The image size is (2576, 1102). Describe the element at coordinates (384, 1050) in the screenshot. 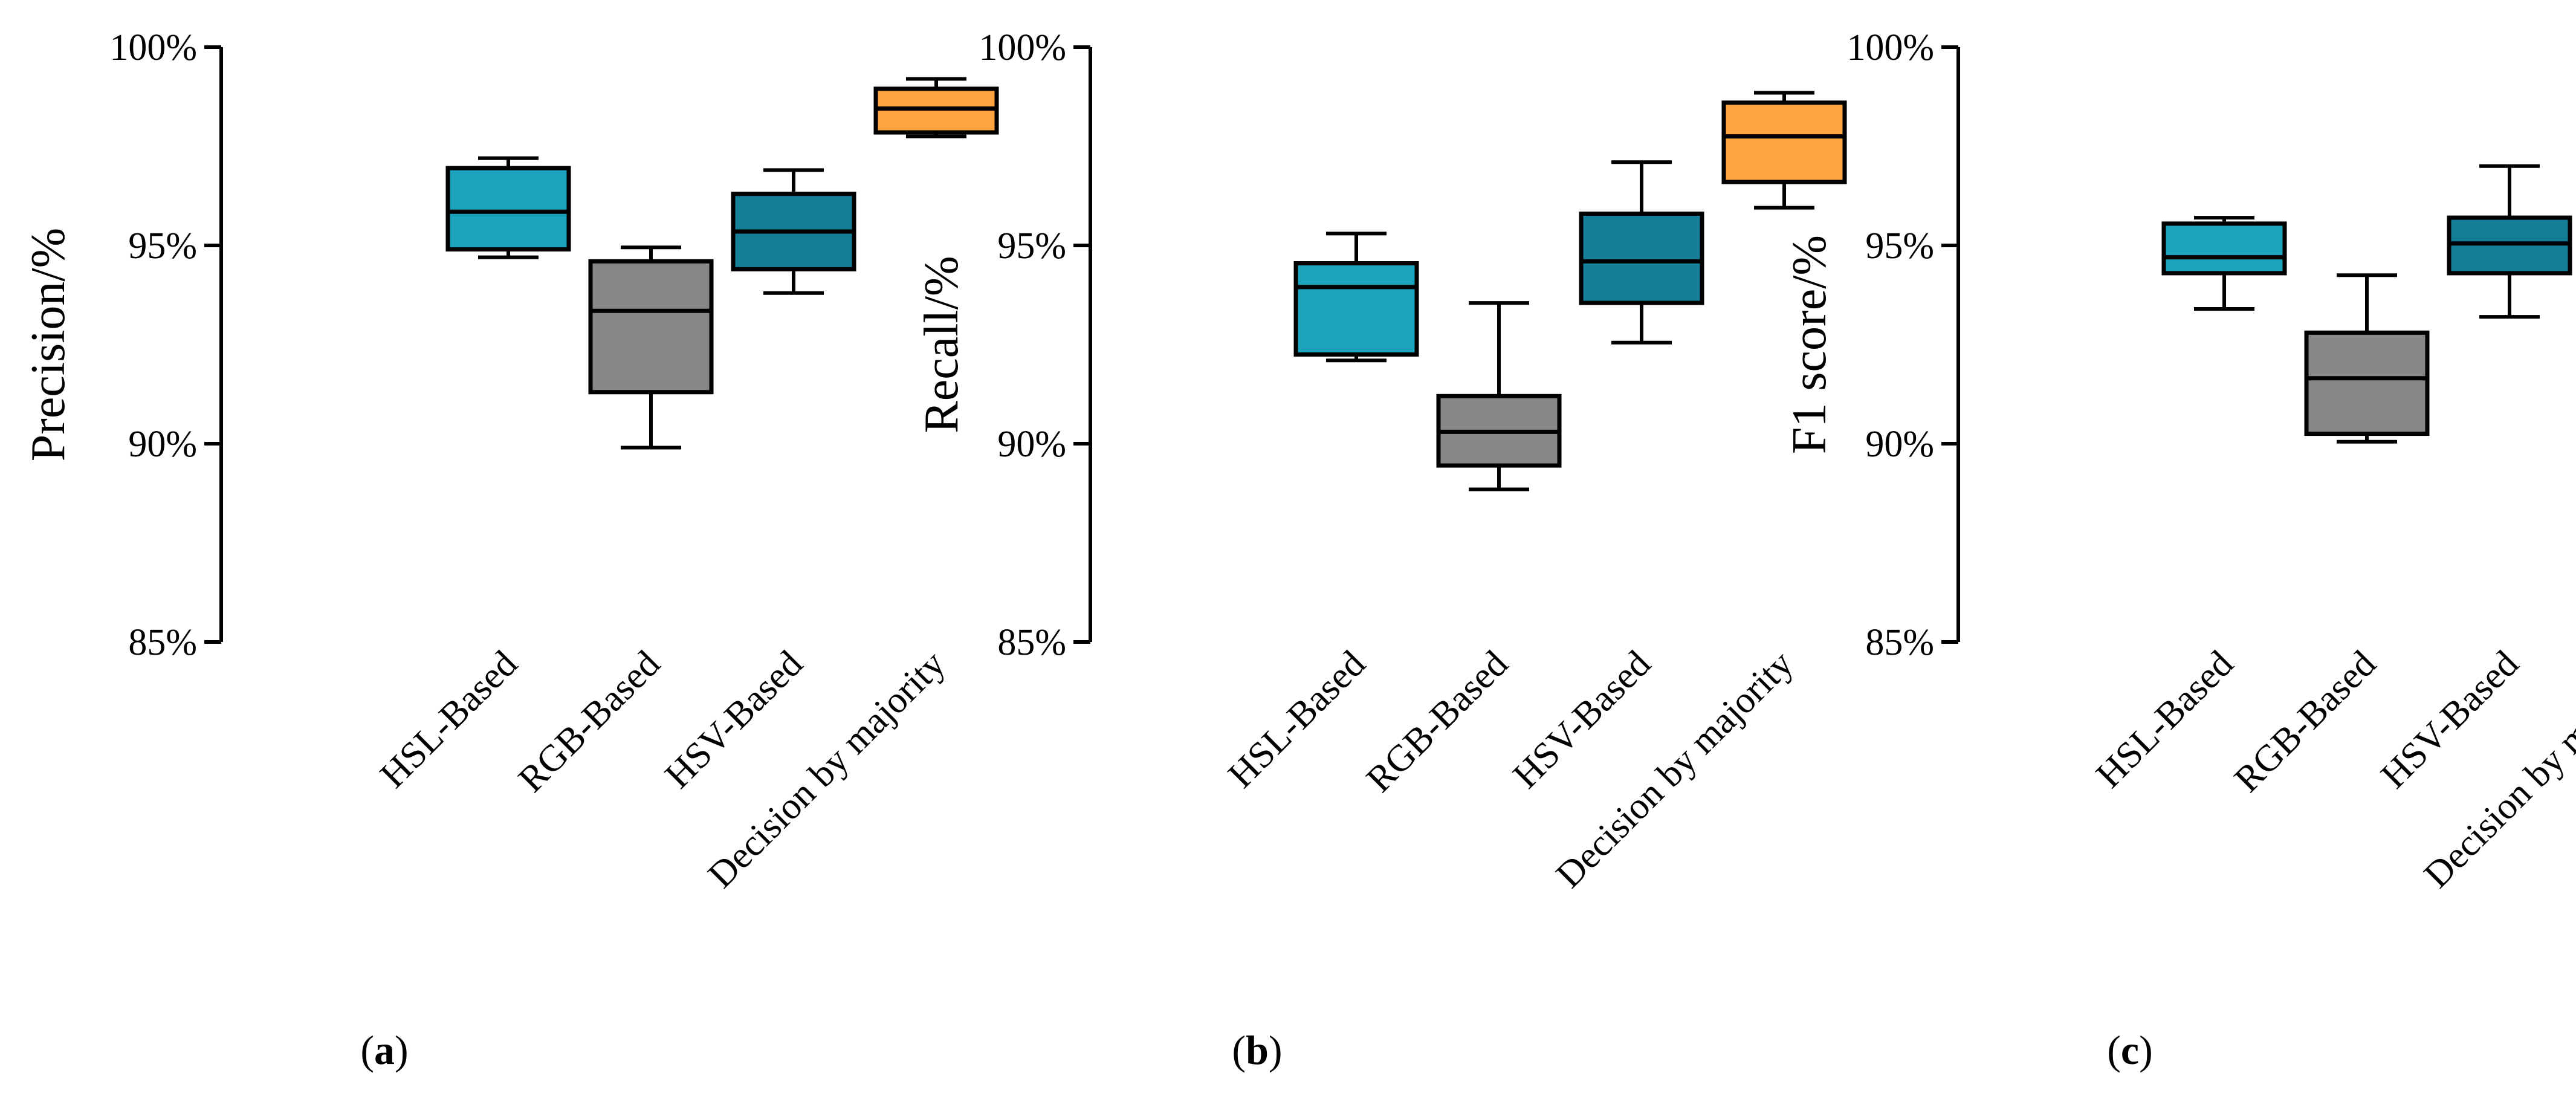

I see `panel-caption: (a)` at that location.